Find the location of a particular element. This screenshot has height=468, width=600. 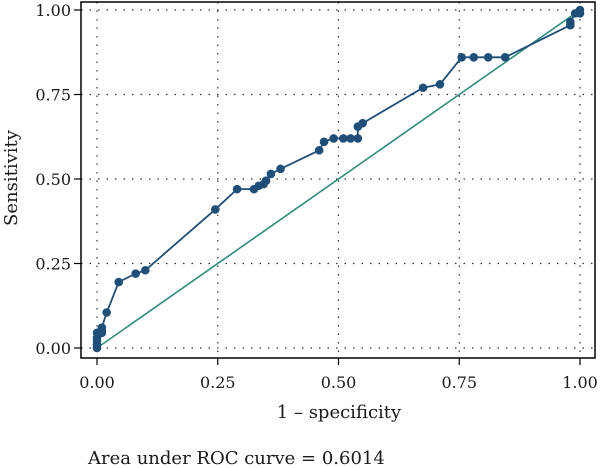

x-tick-label: 0.25 is located at coordinates (218, 382).